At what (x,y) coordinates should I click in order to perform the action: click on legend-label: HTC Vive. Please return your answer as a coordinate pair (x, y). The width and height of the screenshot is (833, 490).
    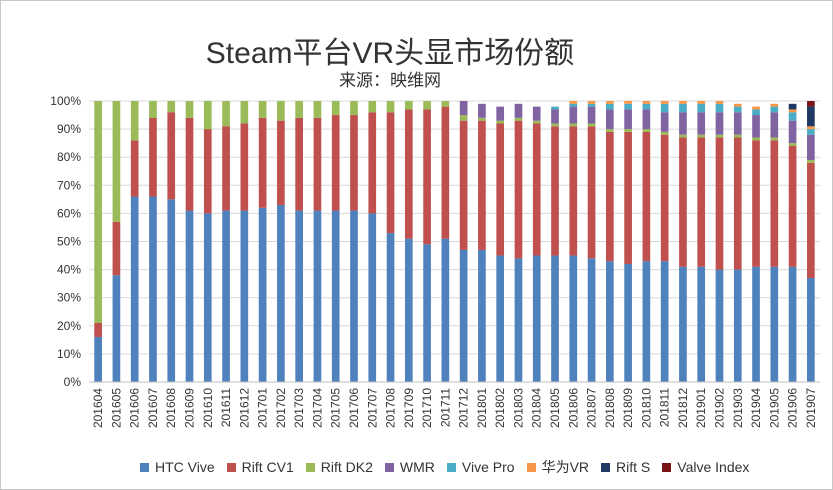
    Looking at the image, I should click on (185, 467).